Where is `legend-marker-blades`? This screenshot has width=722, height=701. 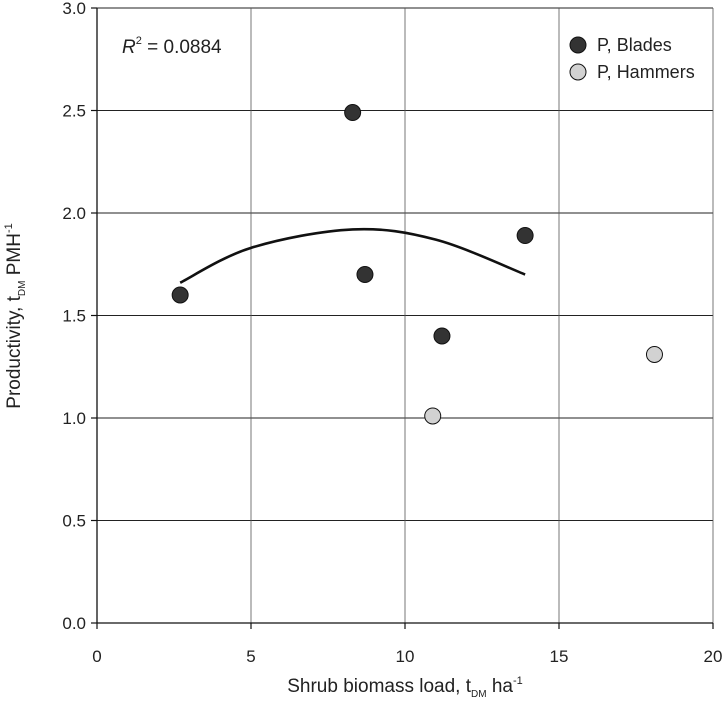
legend-marker-blades is located at coordinates (578, 45).